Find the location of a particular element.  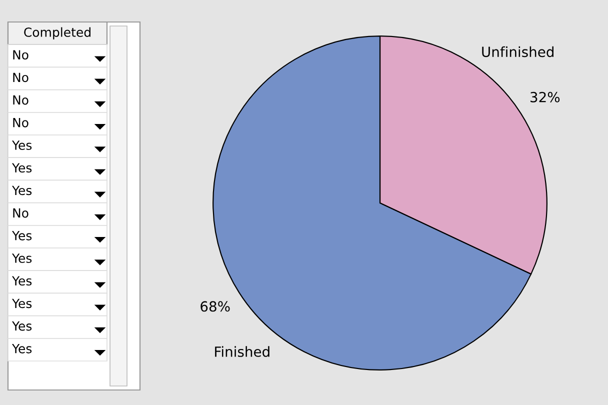

slice-label: Unfinished is located at coordinates (518, 52).